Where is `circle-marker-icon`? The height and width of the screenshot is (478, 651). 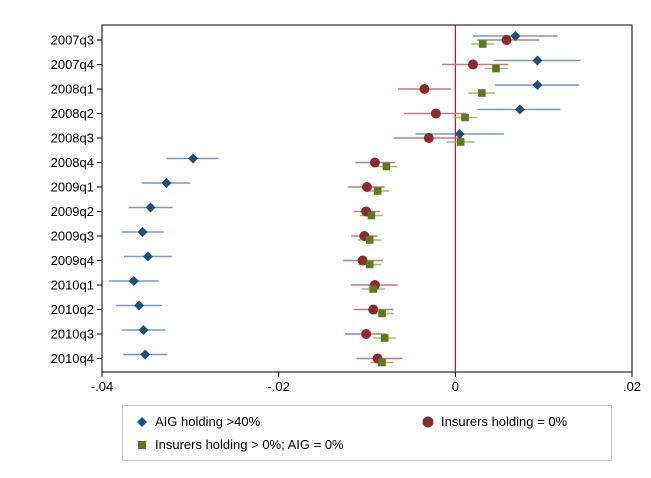 circle-marker-icon is located at coordinates (428, 421).